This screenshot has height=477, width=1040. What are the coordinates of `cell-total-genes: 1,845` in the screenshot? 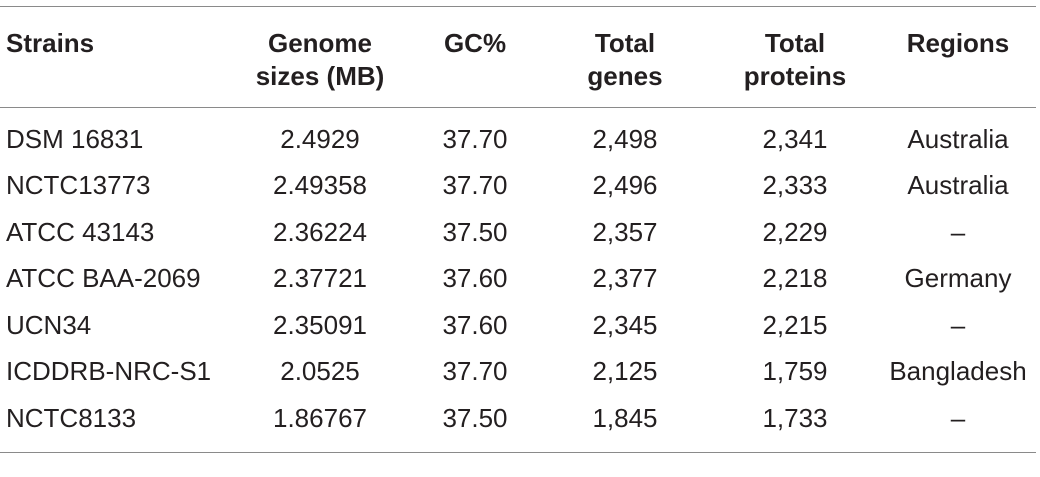 It's located at (625, 424).